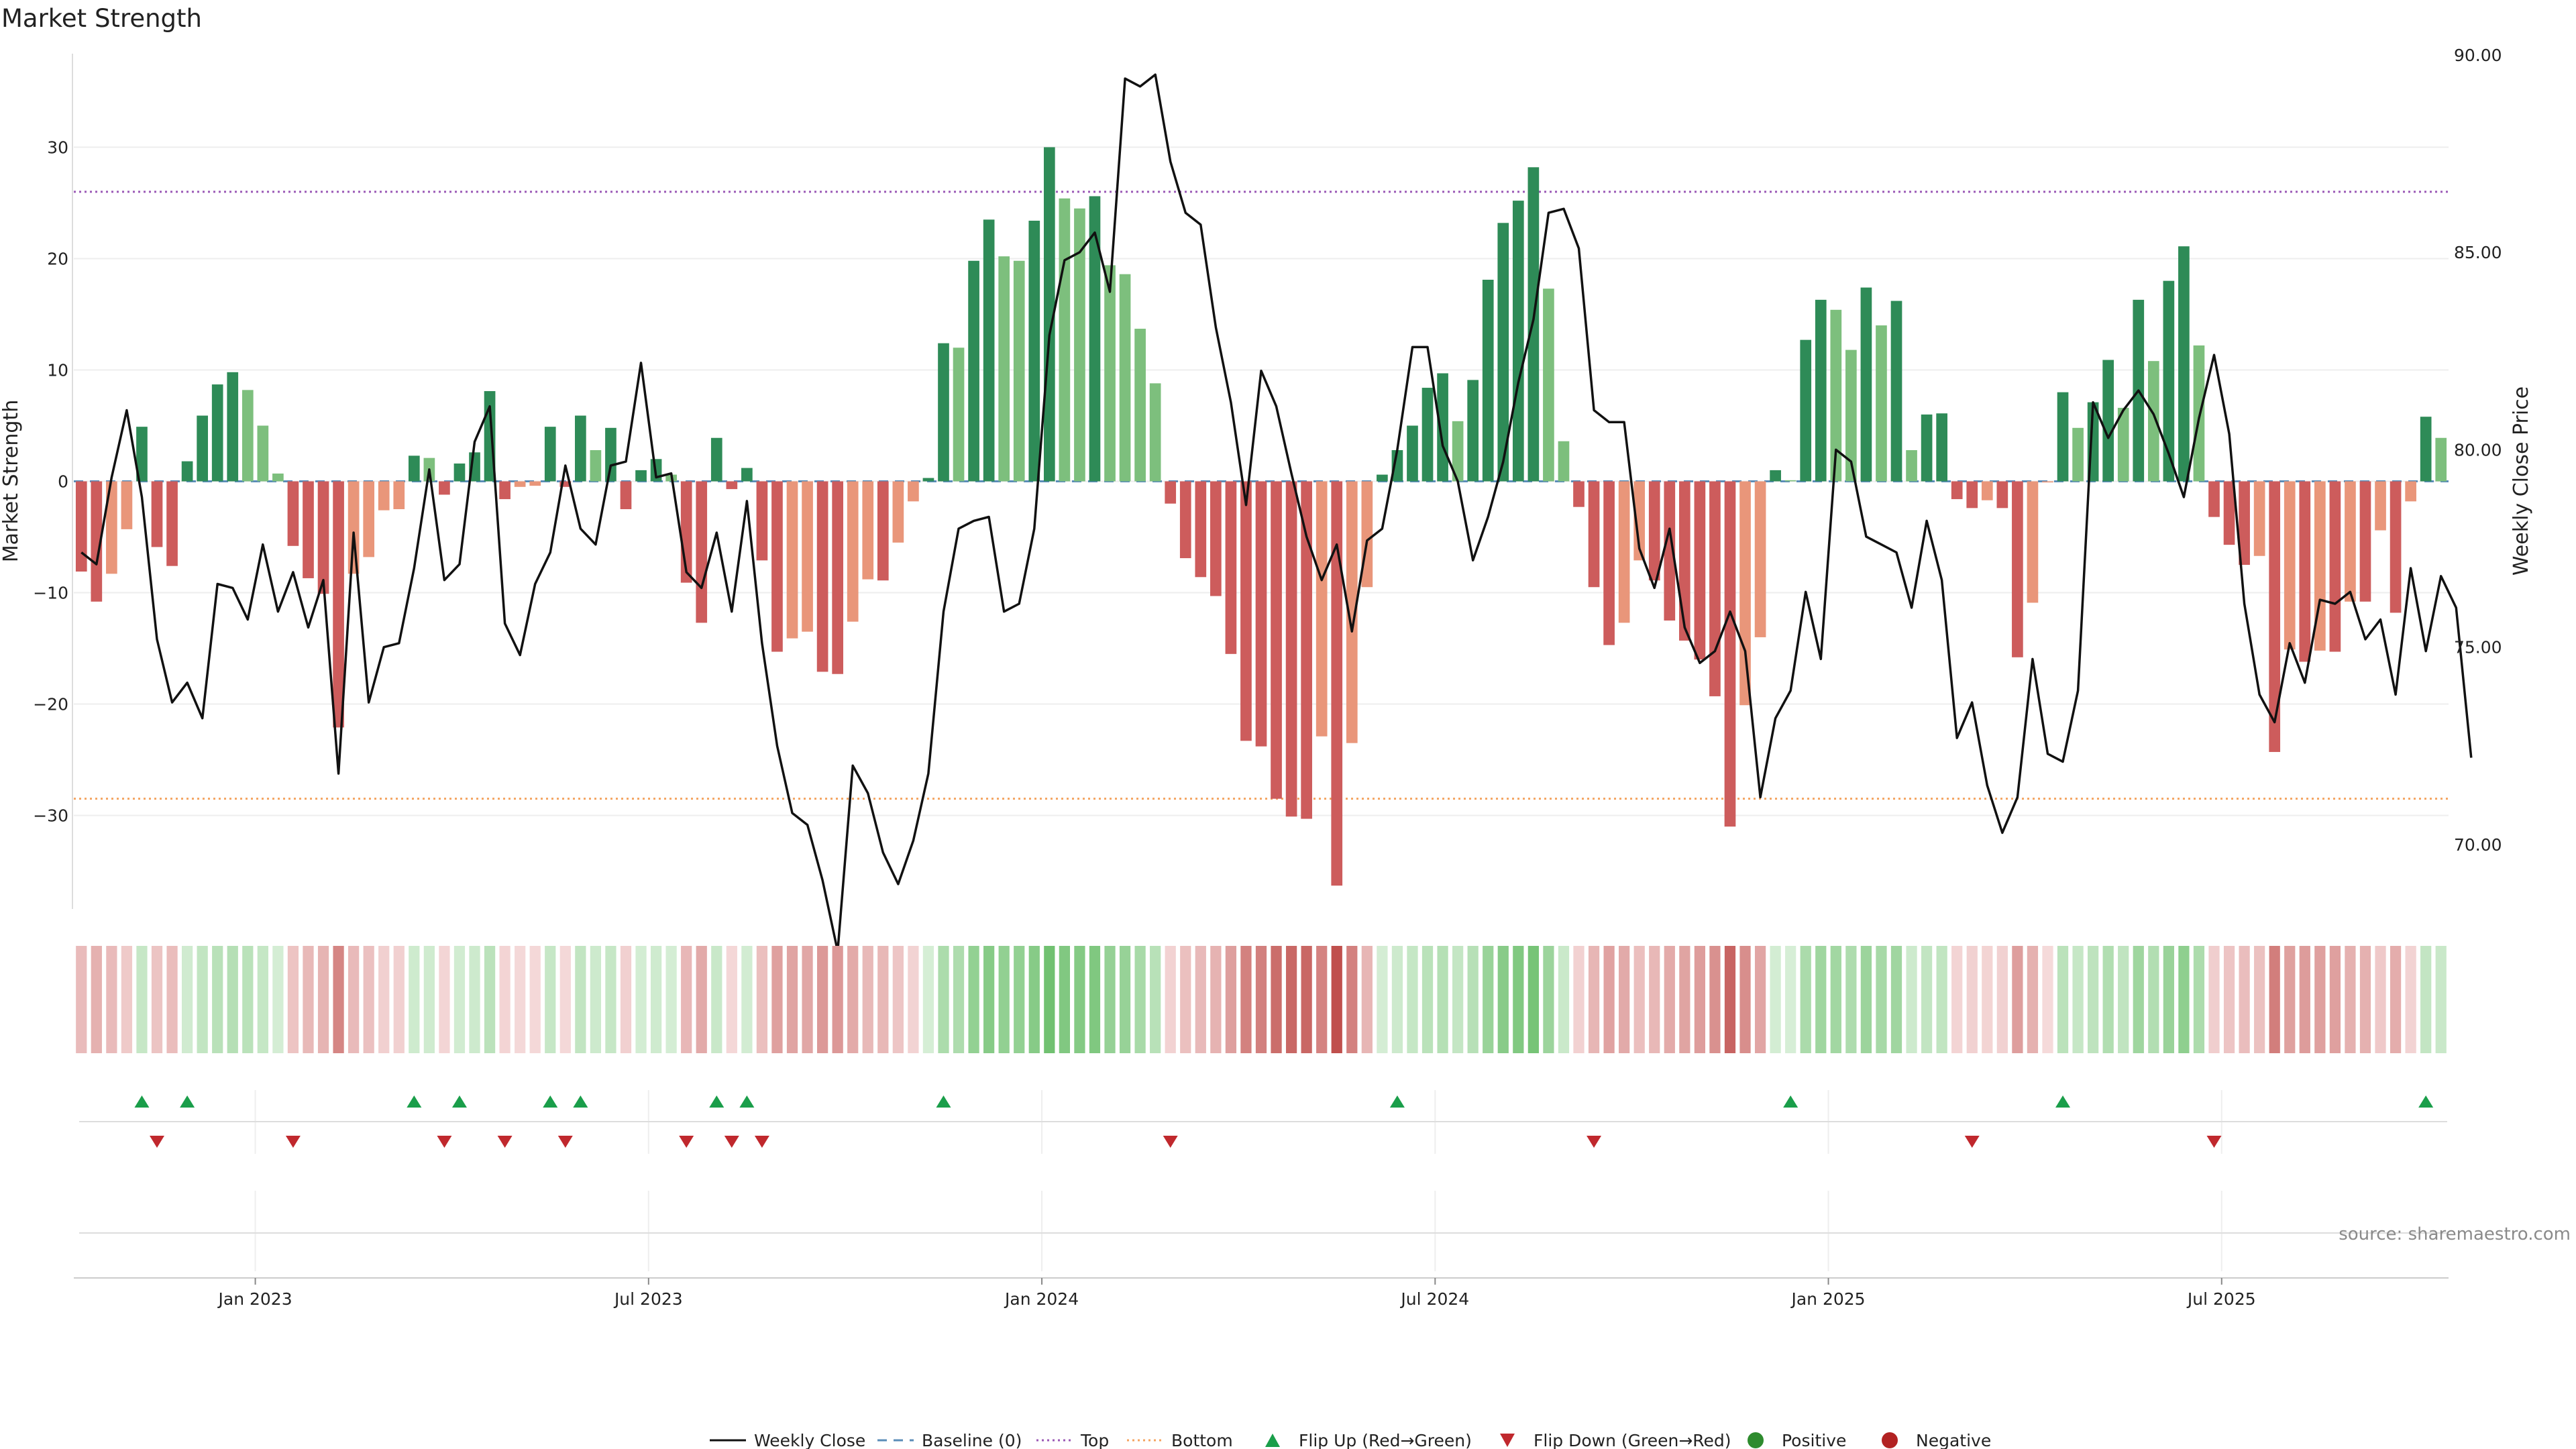 This screenshot has height=1449, width=2576. I want to click on flip-down-marker, so click(444, 1142).